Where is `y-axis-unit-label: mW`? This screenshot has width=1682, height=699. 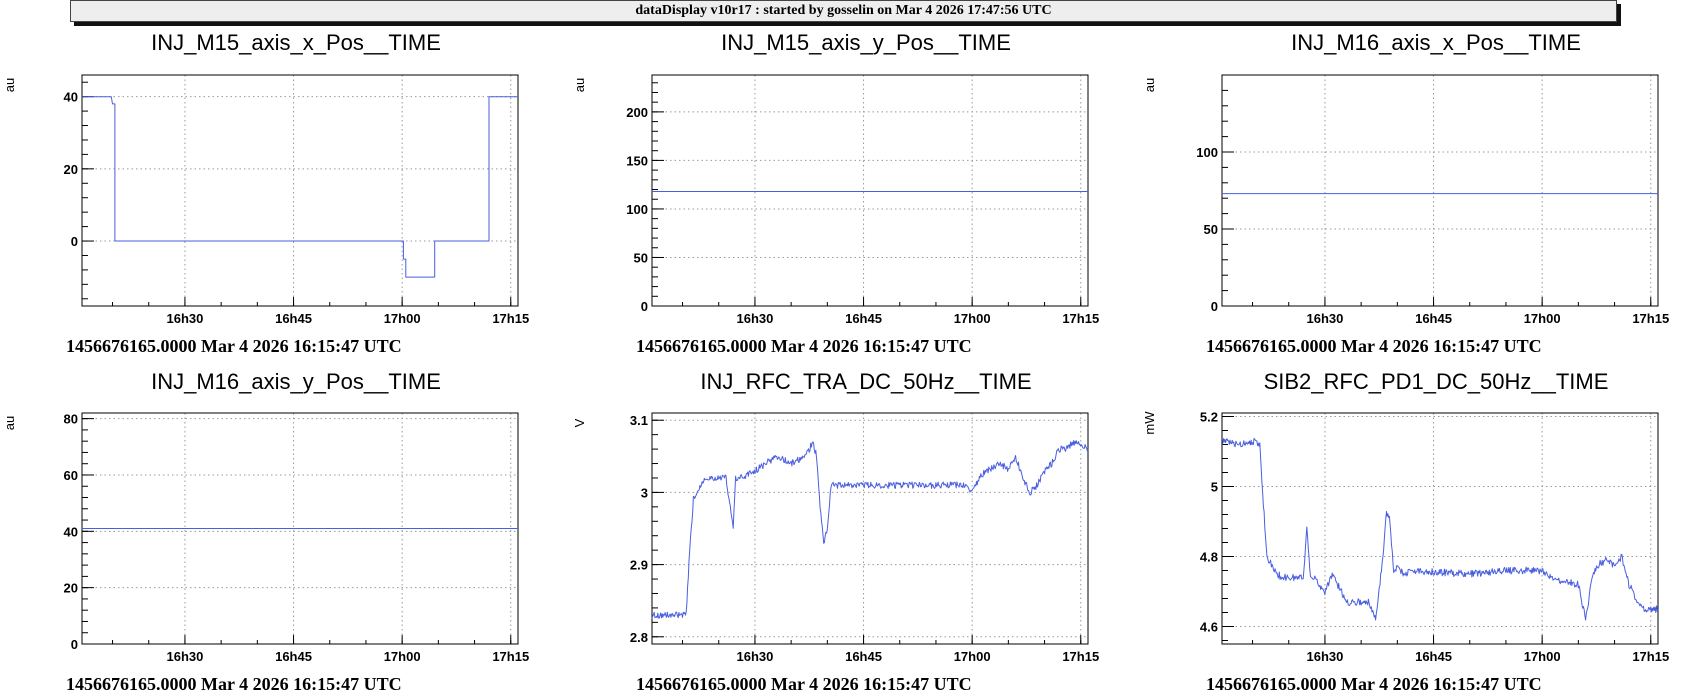 y-axis-unit-label: mW is located at coordinates (1149, 423).